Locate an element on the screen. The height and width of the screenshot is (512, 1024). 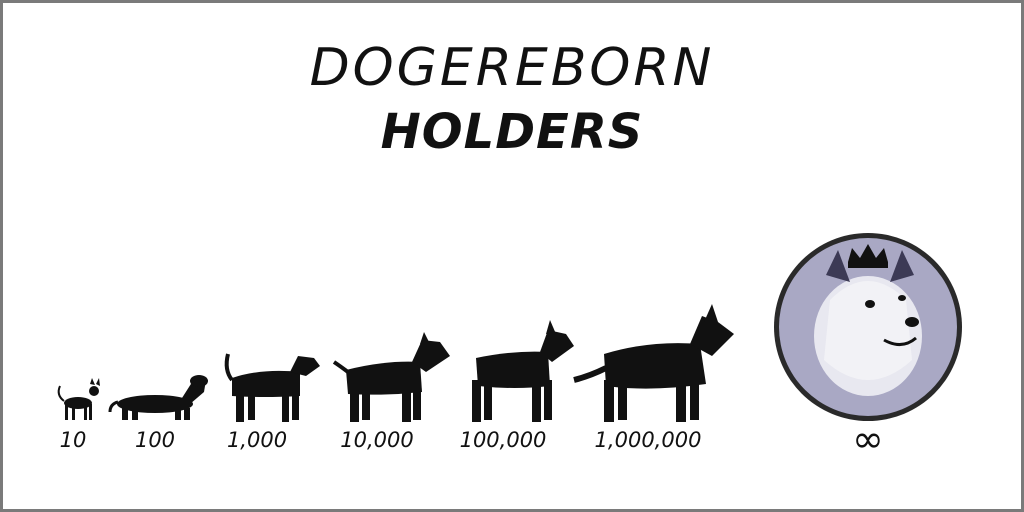
title-holders: HOLDERS is located at coordinates (512, 132).